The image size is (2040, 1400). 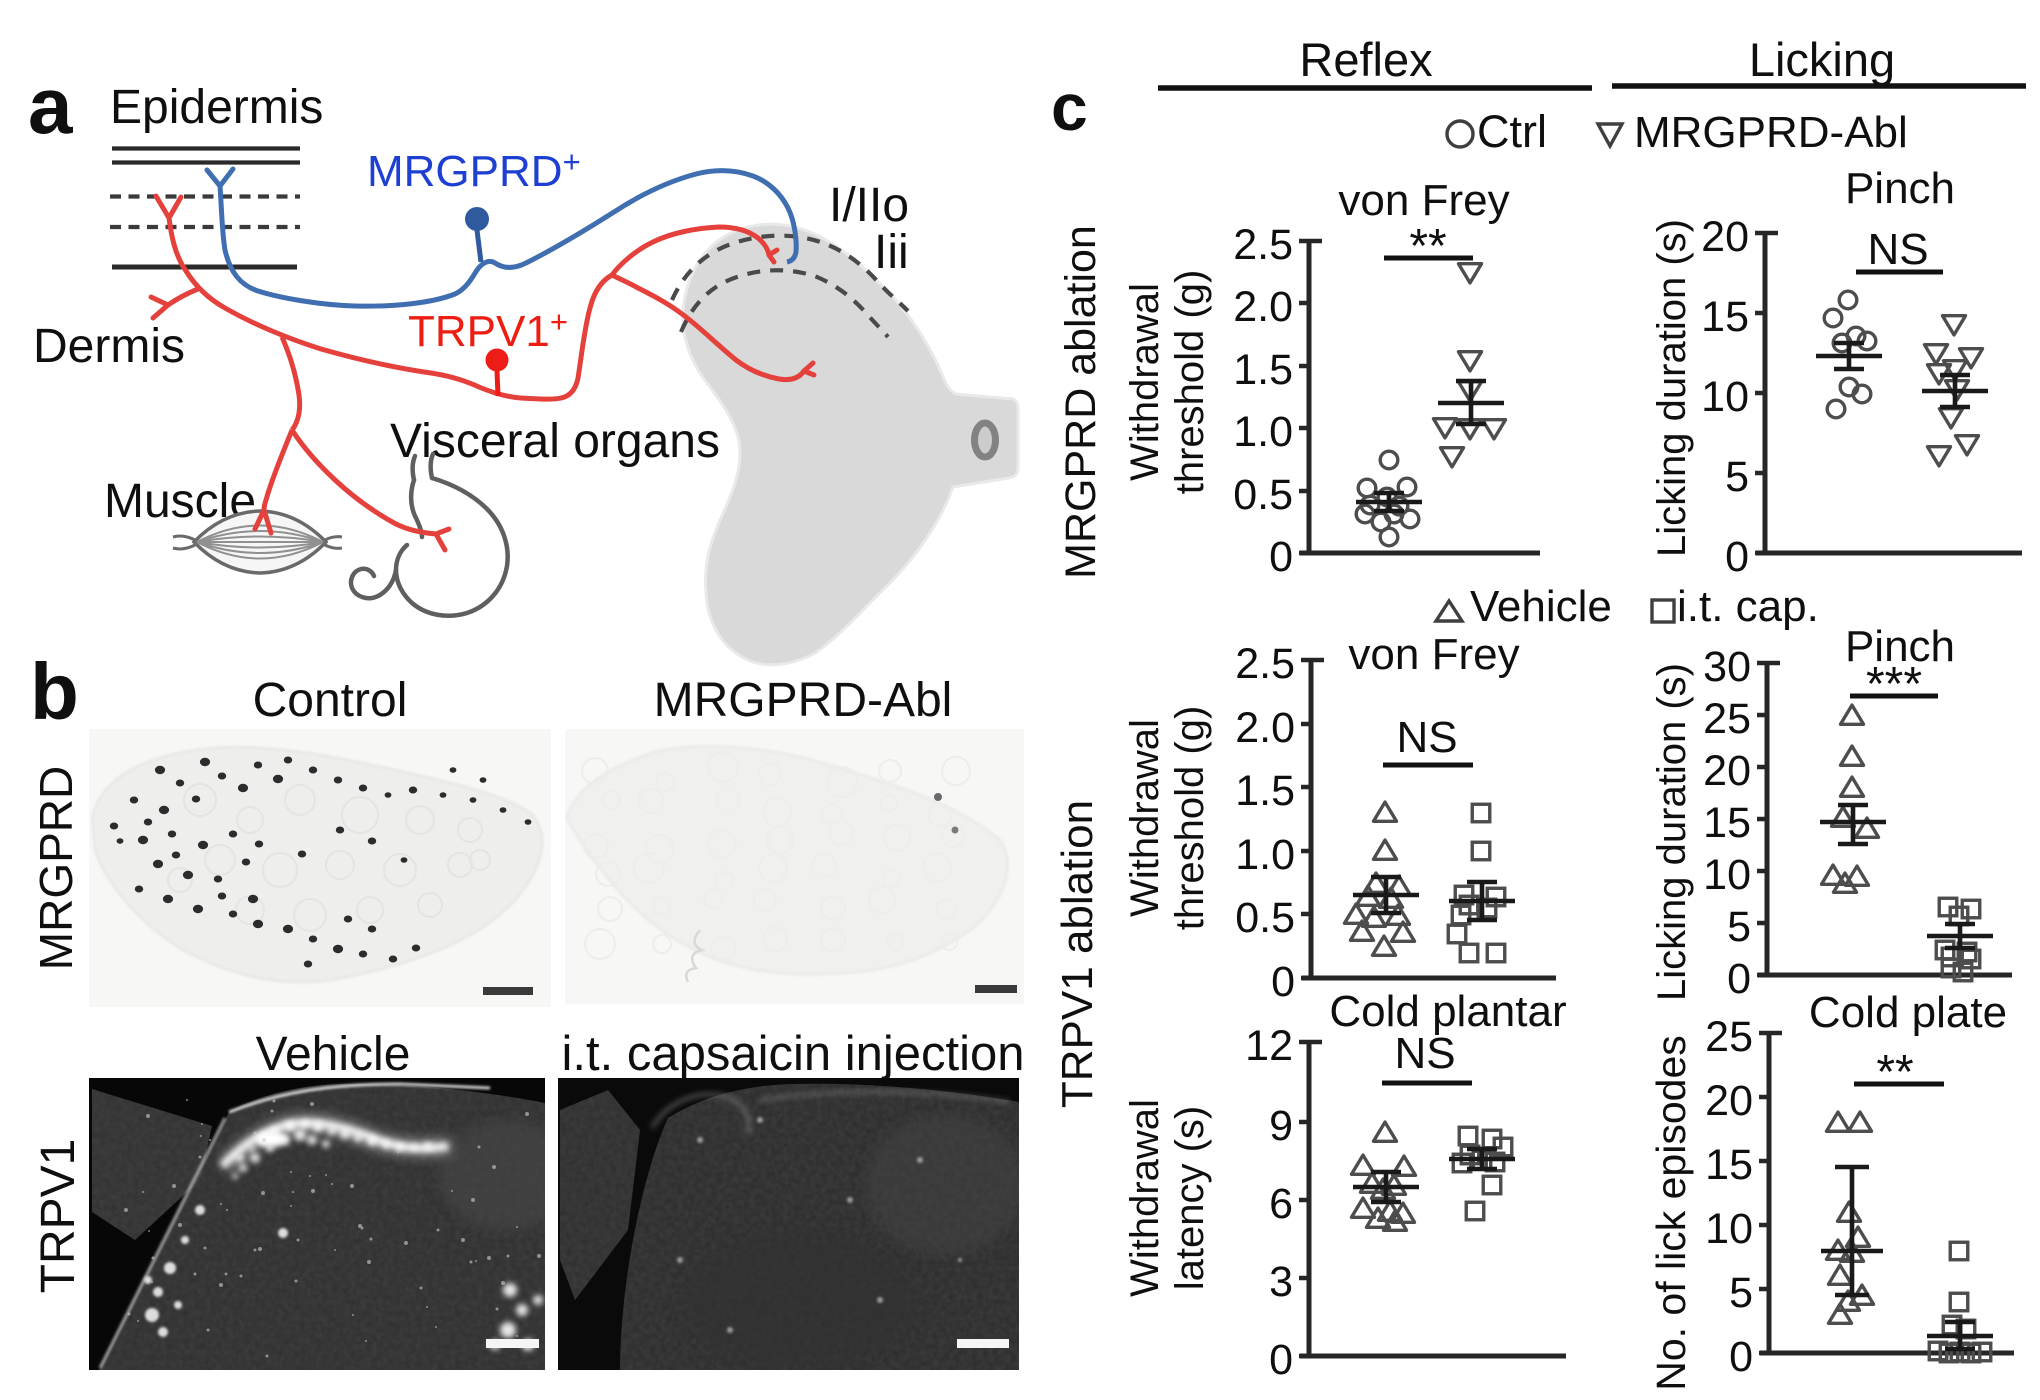 I want to click on svg-text: No. of lick episodes, so click(x=1671, y=1213).